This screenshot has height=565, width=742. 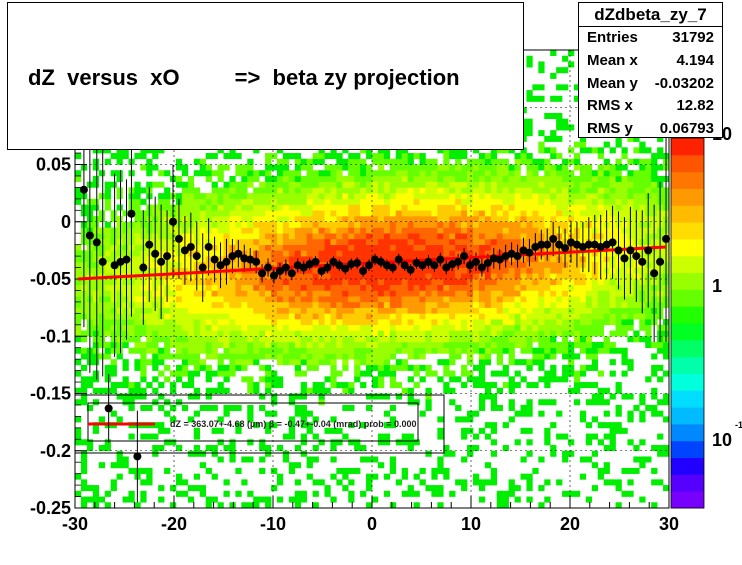 I want to click on profile-point, so click(x=351, y=264).